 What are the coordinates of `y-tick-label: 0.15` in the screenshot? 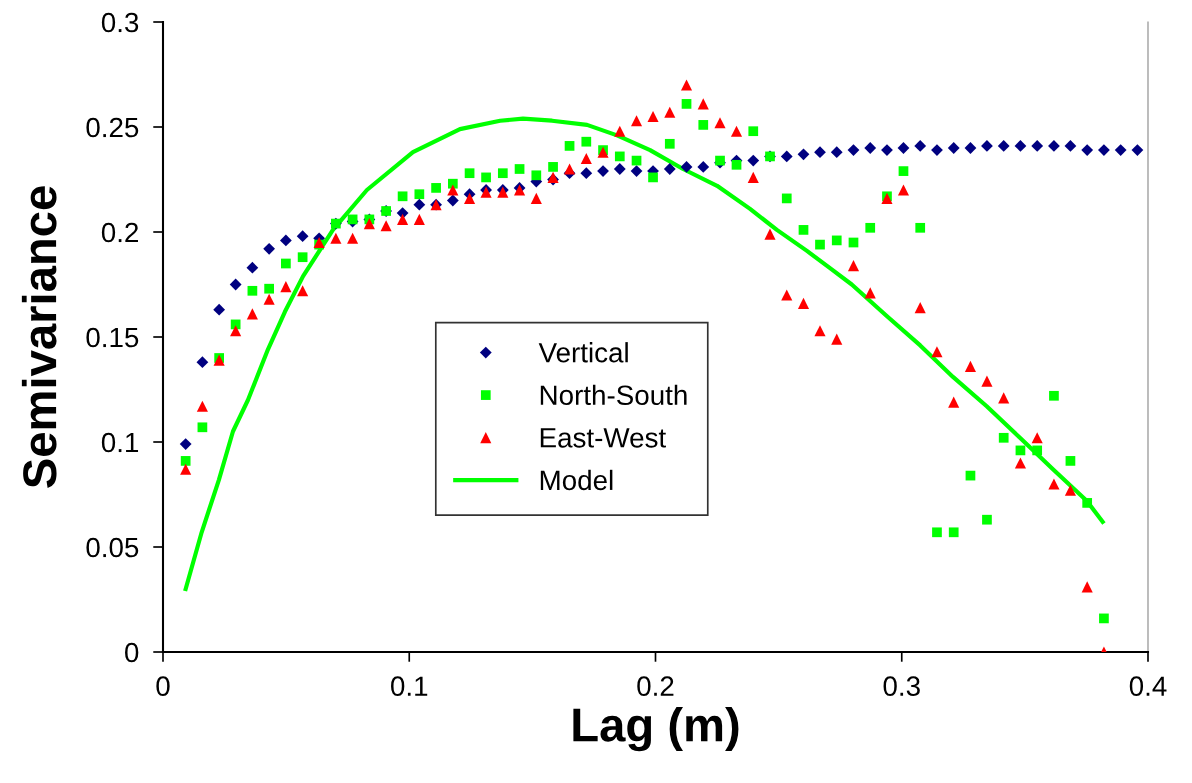 It's located at (112, 337).